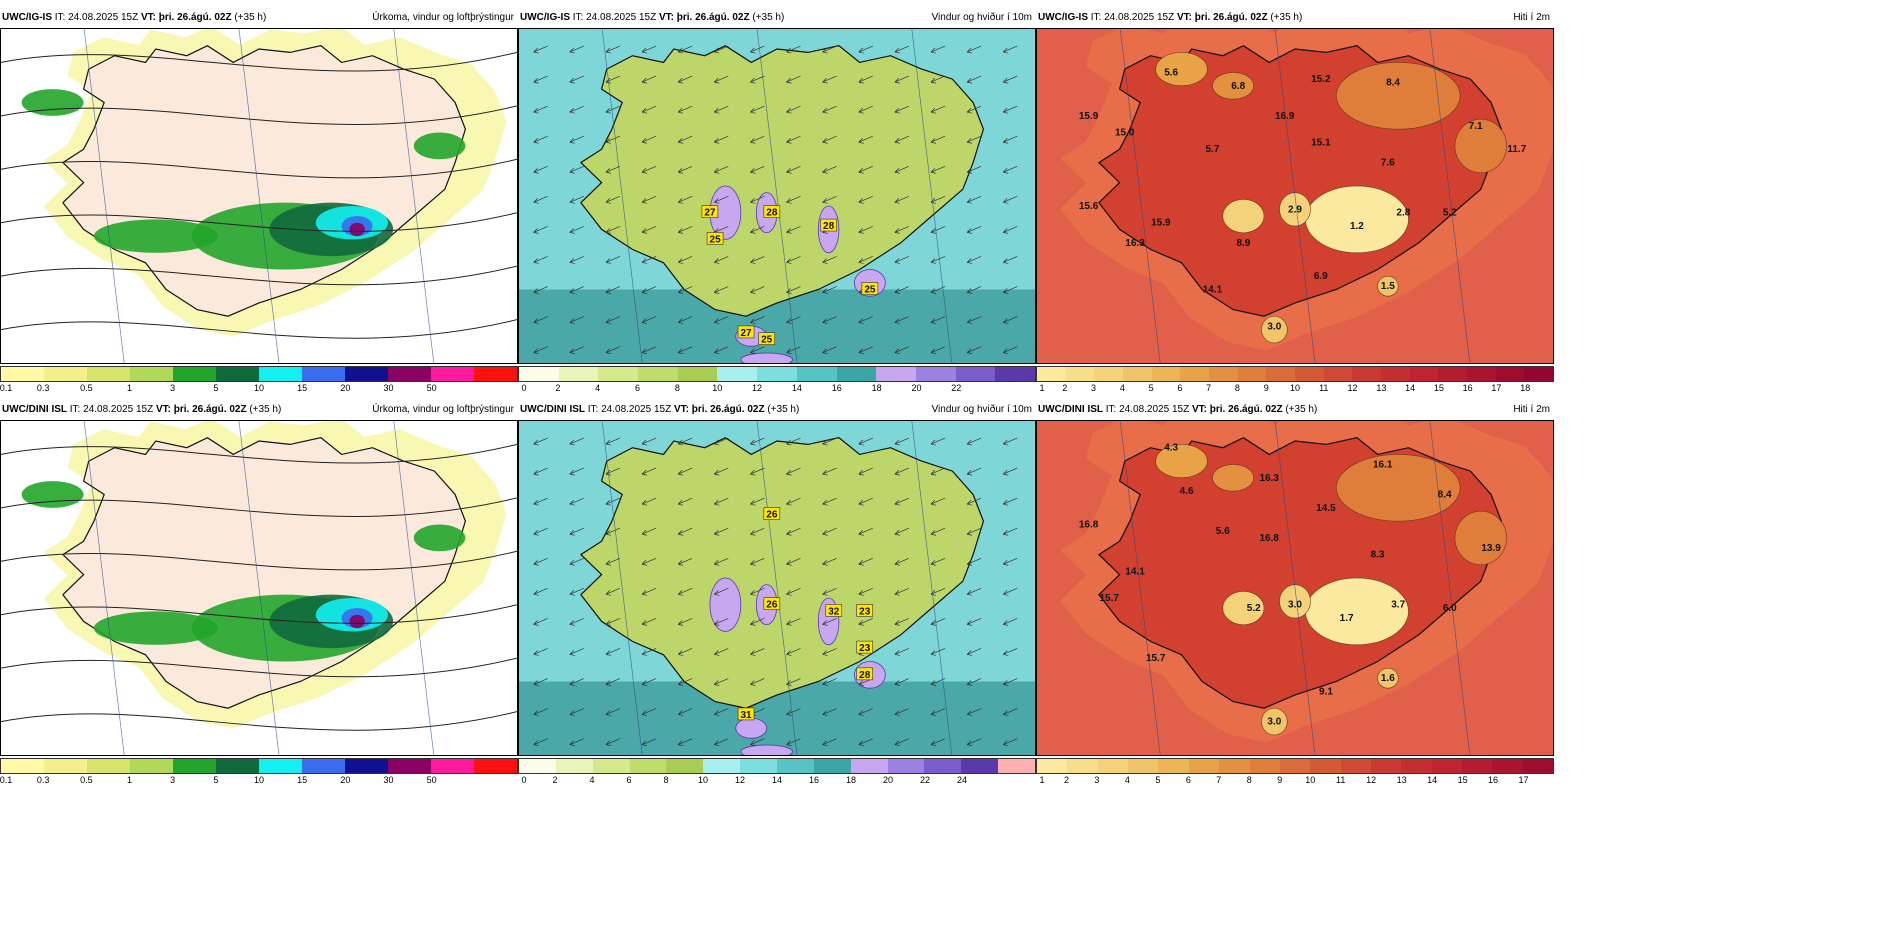 Image resolution: width=1900 pixels, height=950 pixels. What do you see at coordinates (713, 17) in the screenshot?
I see `valid-time: þri. 26.ágú. 02Z` at bounding box center [713, 17].